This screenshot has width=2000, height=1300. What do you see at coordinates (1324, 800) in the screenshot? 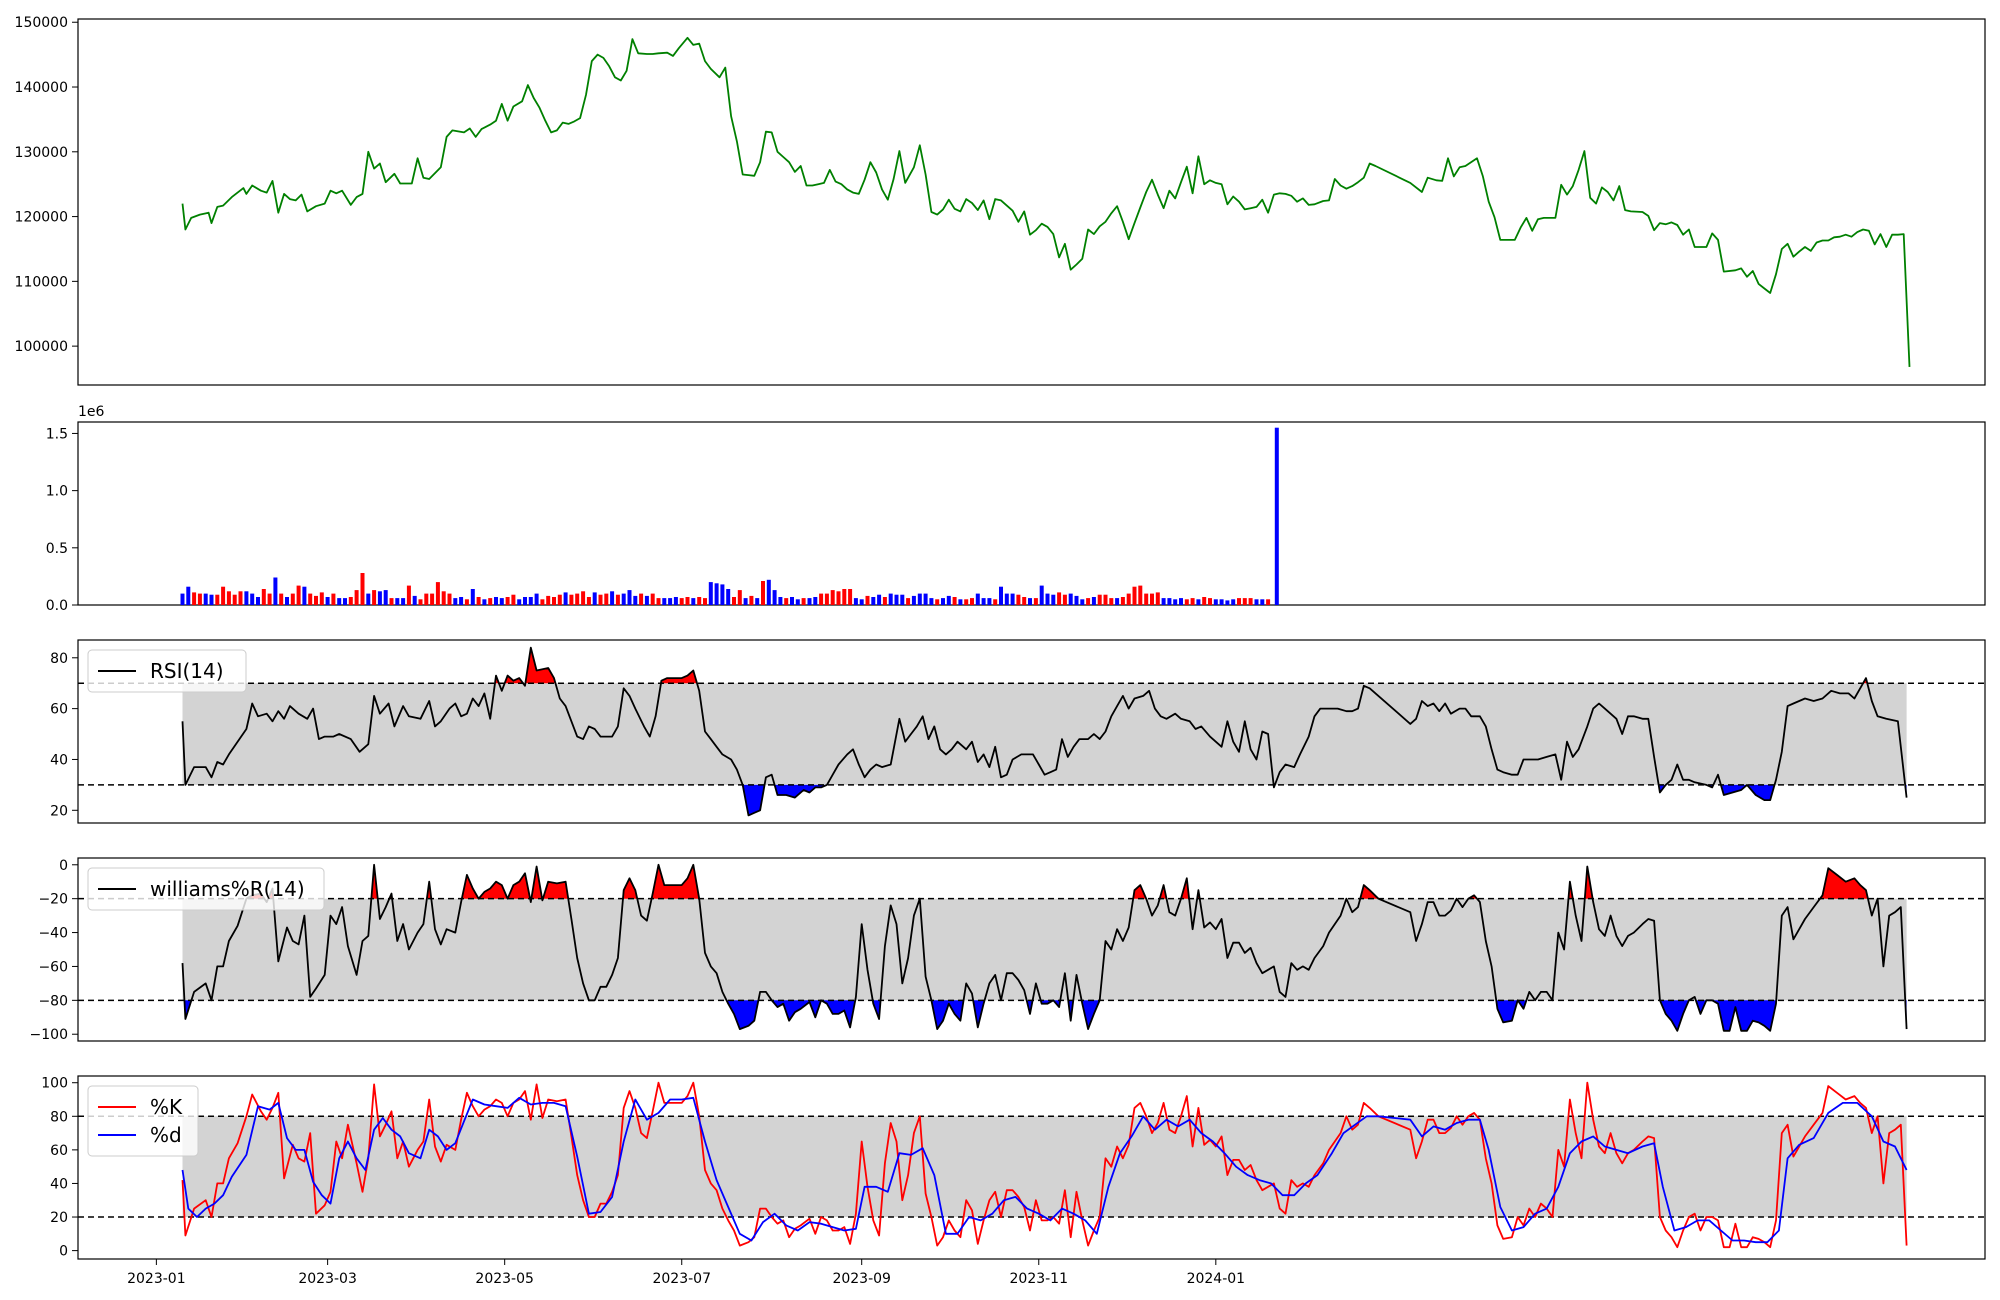
I see `rsi-oversold-fill` at bounding box center [1324, 800].